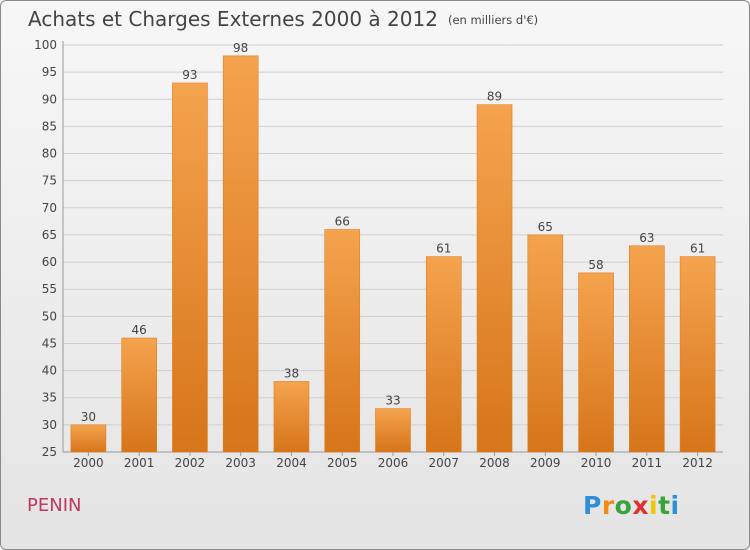 The width and height of the screenshot is (750, 550). I want to click on x-tick-label: 2004, so click(291, 463).